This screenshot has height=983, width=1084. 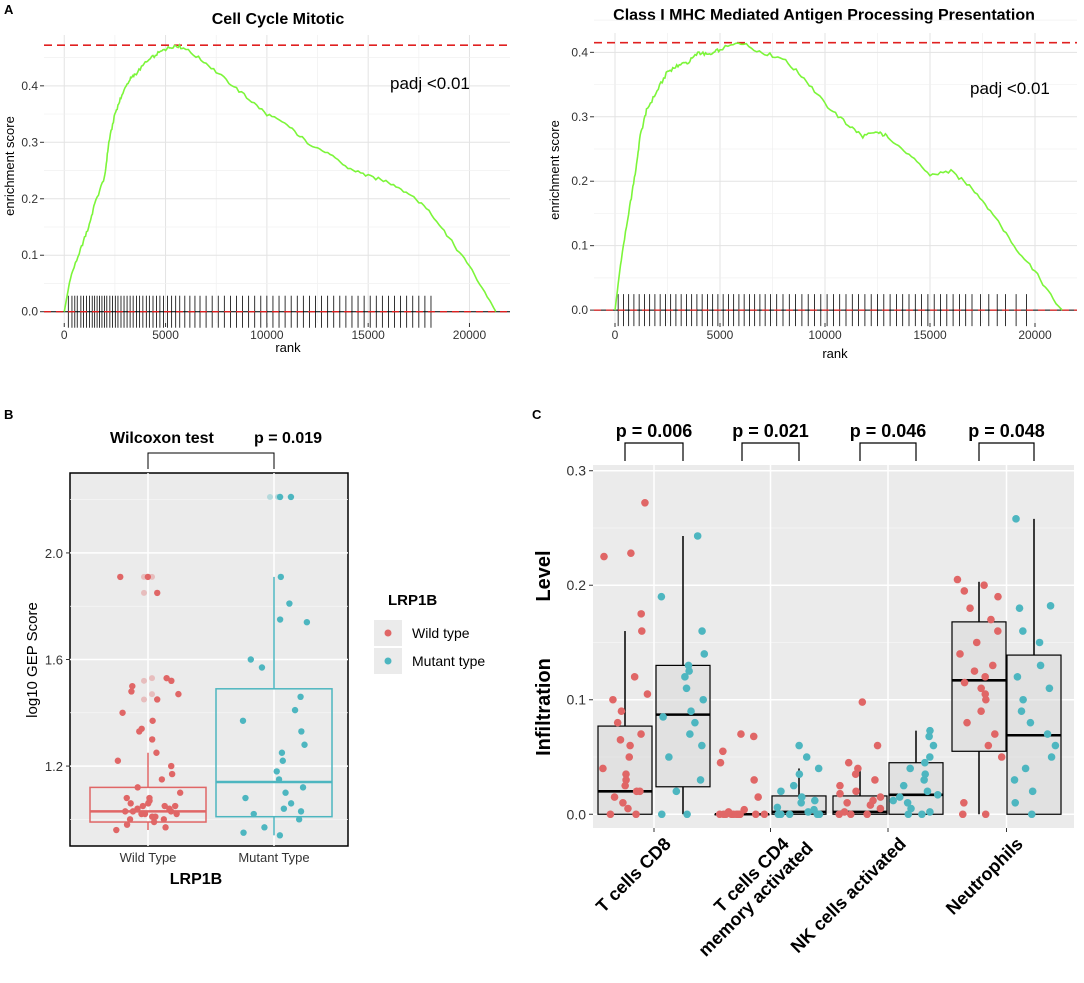 I want to click on x-tick-label: 0, so click(x=615, y=335).